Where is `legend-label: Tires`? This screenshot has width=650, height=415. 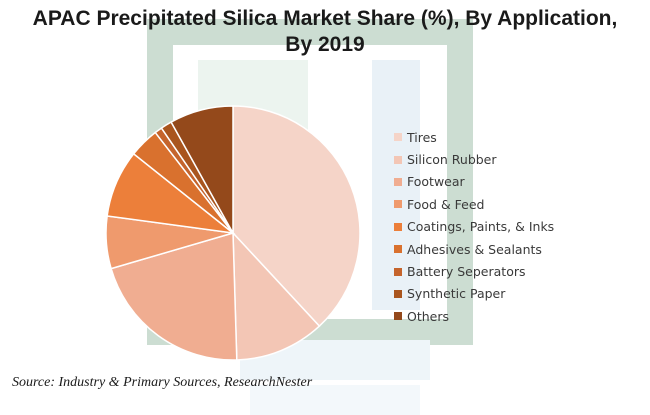 legend-label: Tires is located at coordinates (422, 137).